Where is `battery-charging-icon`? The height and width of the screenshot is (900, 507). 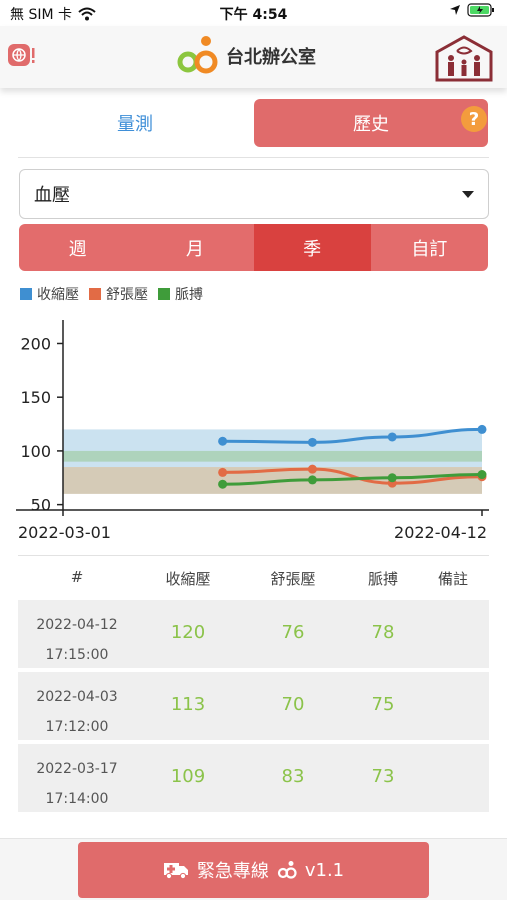 battery-charging-icon is located at coordinates (480, 10).